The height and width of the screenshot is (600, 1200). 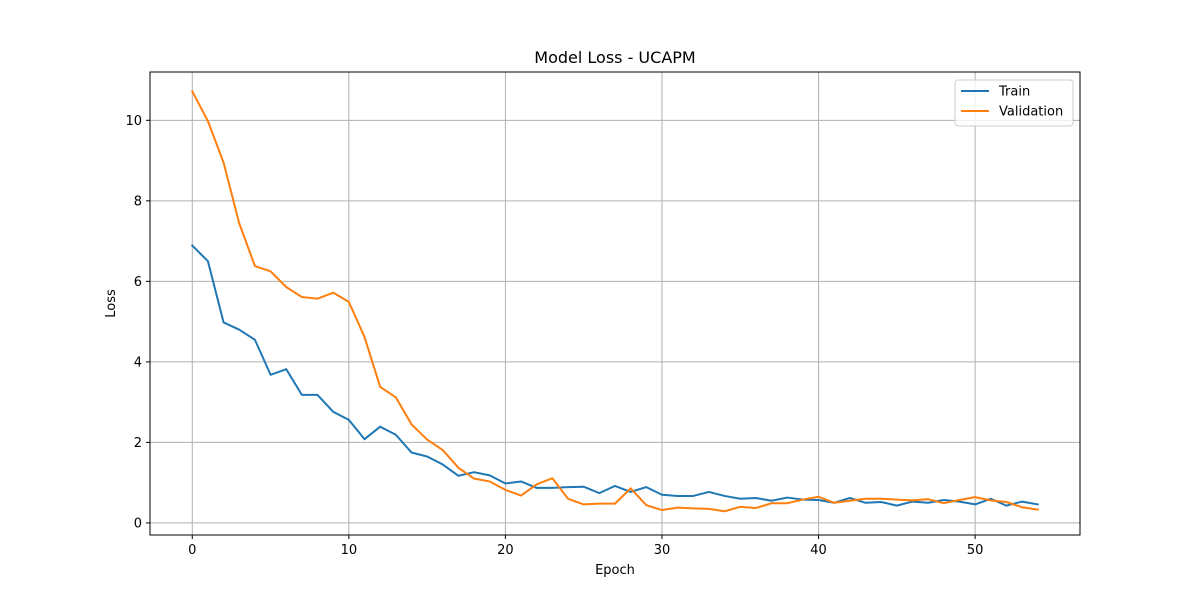 I want to click on x-tick-label: 50, so click(x=975, y=550).